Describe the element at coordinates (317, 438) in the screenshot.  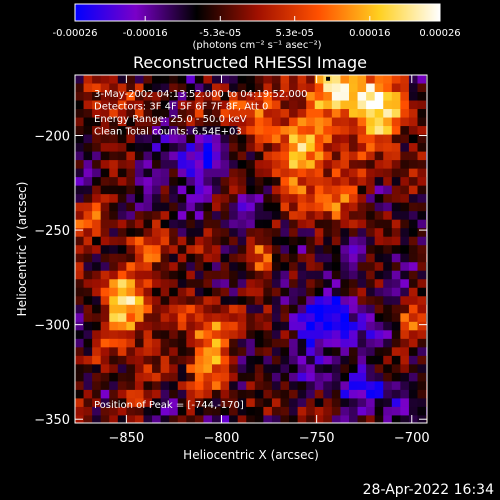
I see `x-tick-label: −750` at that location.